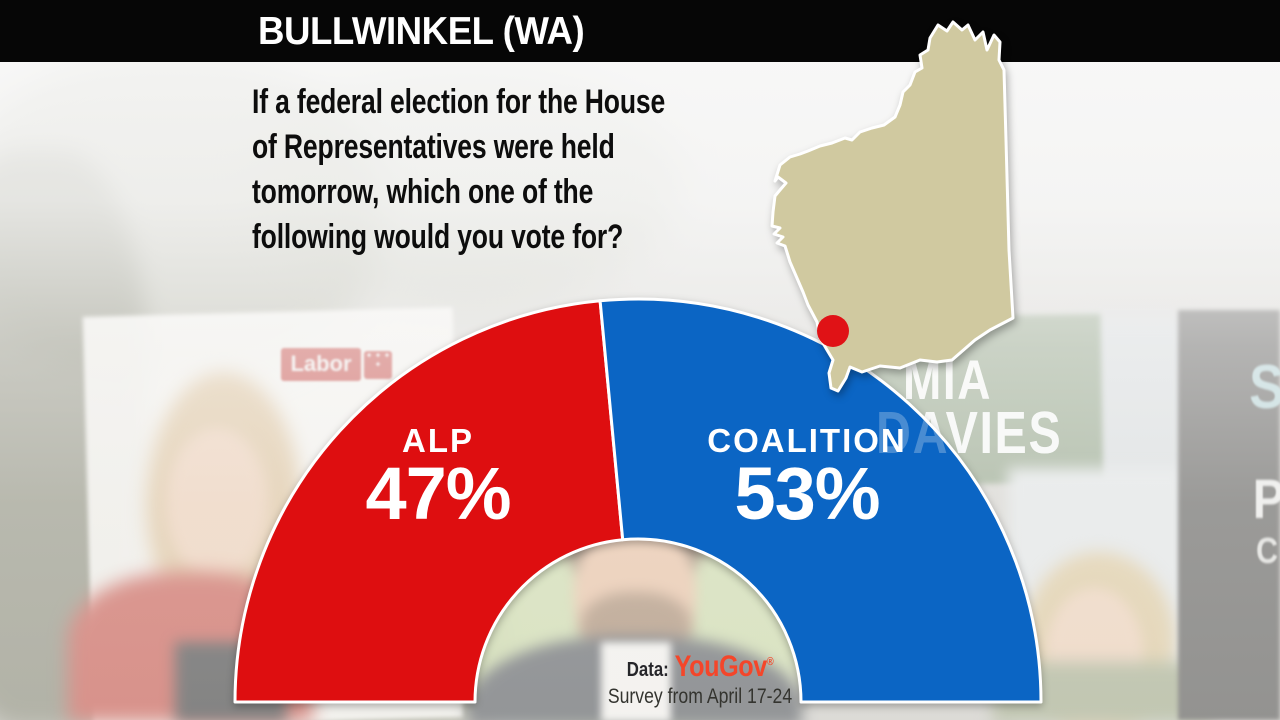 The width and height of the screenshot is (1280, 720). What do you see at coordinates (647, 670) in the screenshot?
I see `data-prefix-label: Data:` at bounding box center [647, 670].